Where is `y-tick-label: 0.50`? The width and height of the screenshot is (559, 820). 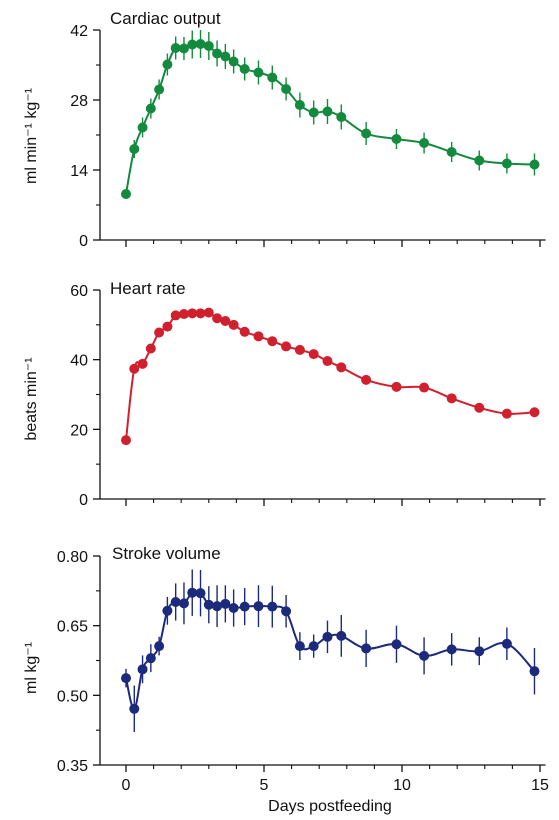
y-tick-label: 0.50 is located at coordinates (72, 696).